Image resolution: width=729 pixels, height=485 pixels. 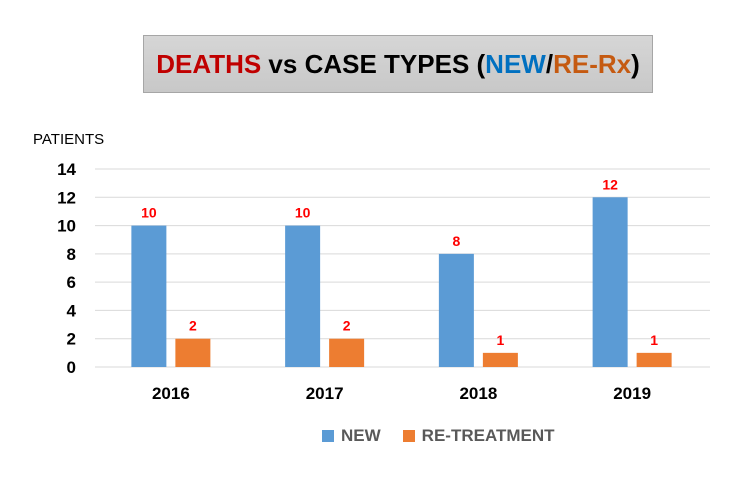 What do you see at coordinates (456, 241) in the screenshot?
I see `data-label: 8` at bounding box center [456, 241].